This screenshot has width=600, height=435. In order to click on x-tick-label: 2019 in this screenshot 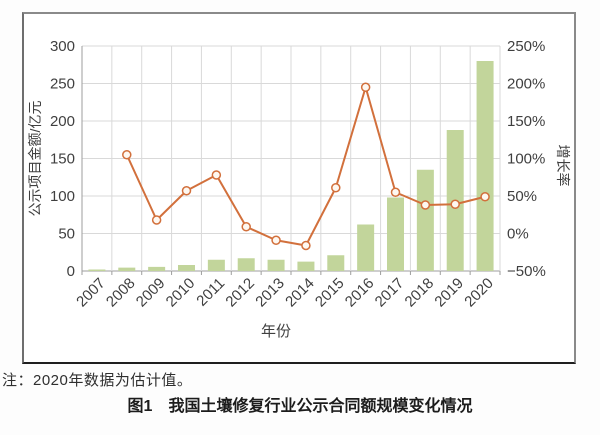, I will do `click(449, 293)`.